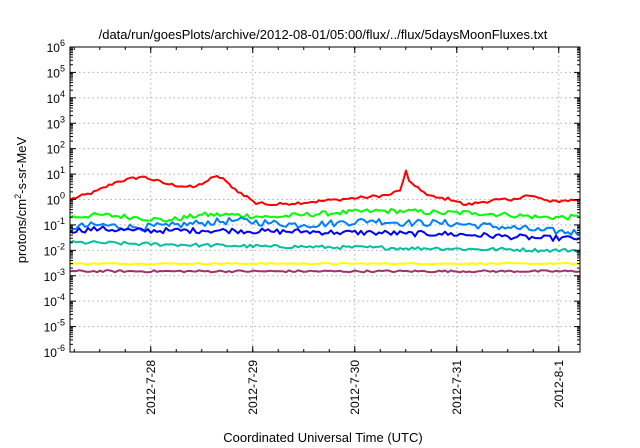 The width and height of the screenshot is (640, 448). What do you see at coordinates (62, 145) in the screenshot?
I see `y-tick-exponent: 2` at bounding box center [62, 145].